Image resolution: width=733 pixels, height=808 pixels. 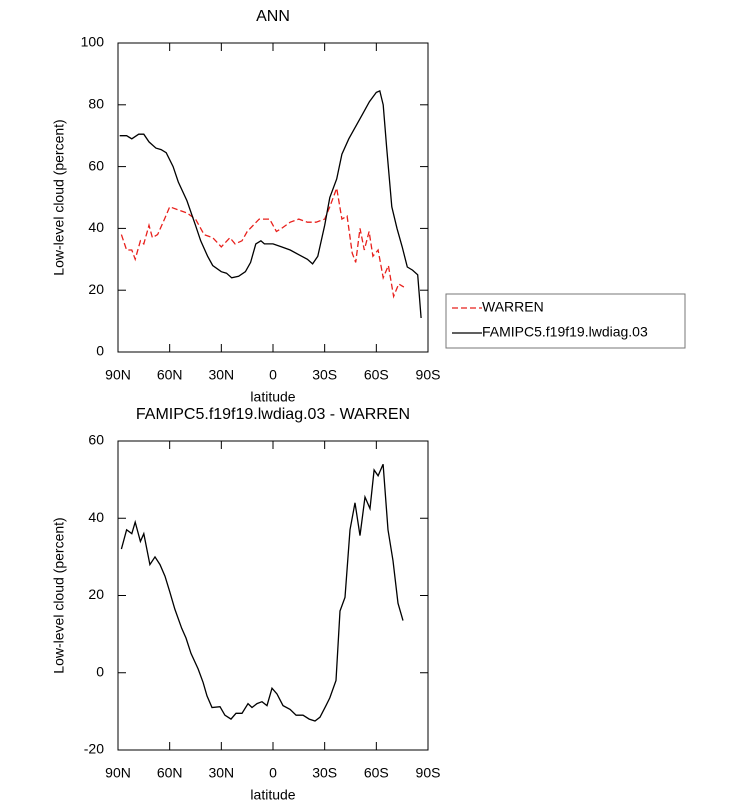 What do you see at coordinates (273, 414) in the screenshot?
I see `chart-title: FAMIPC5.f19f19.lwdiag.03 - WARREN` at bounding box center [273, 414].